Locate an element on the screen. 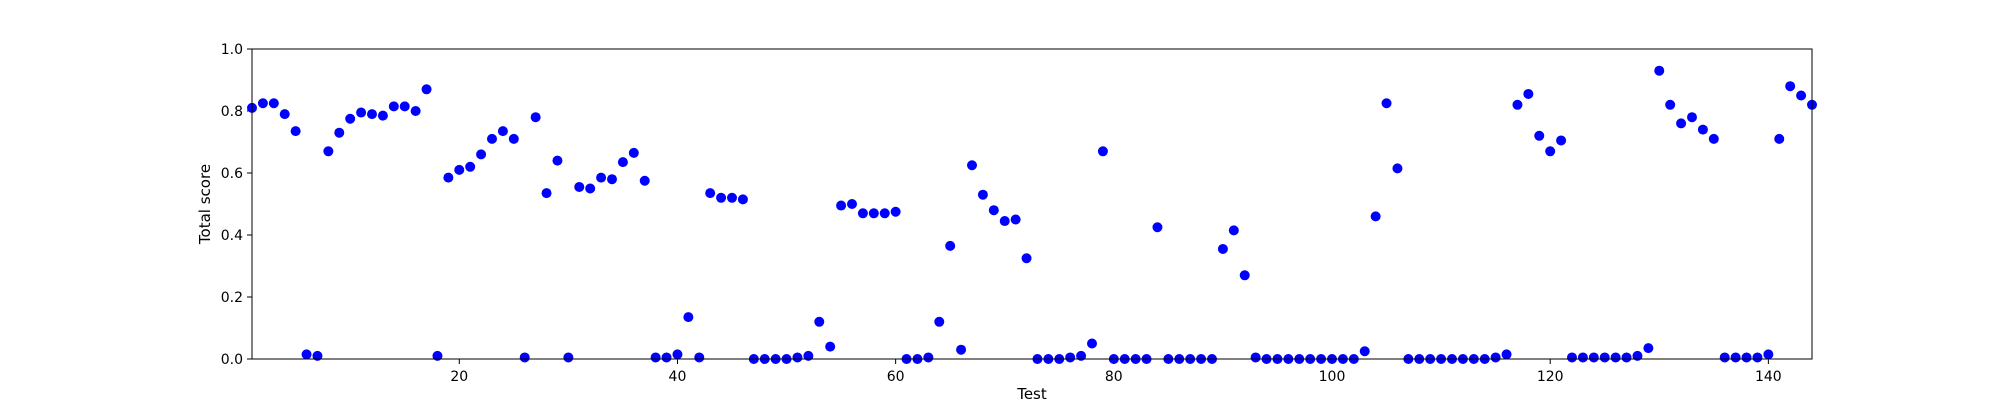  y-tick-label: 0.6 is located at coordinates (232, 174).